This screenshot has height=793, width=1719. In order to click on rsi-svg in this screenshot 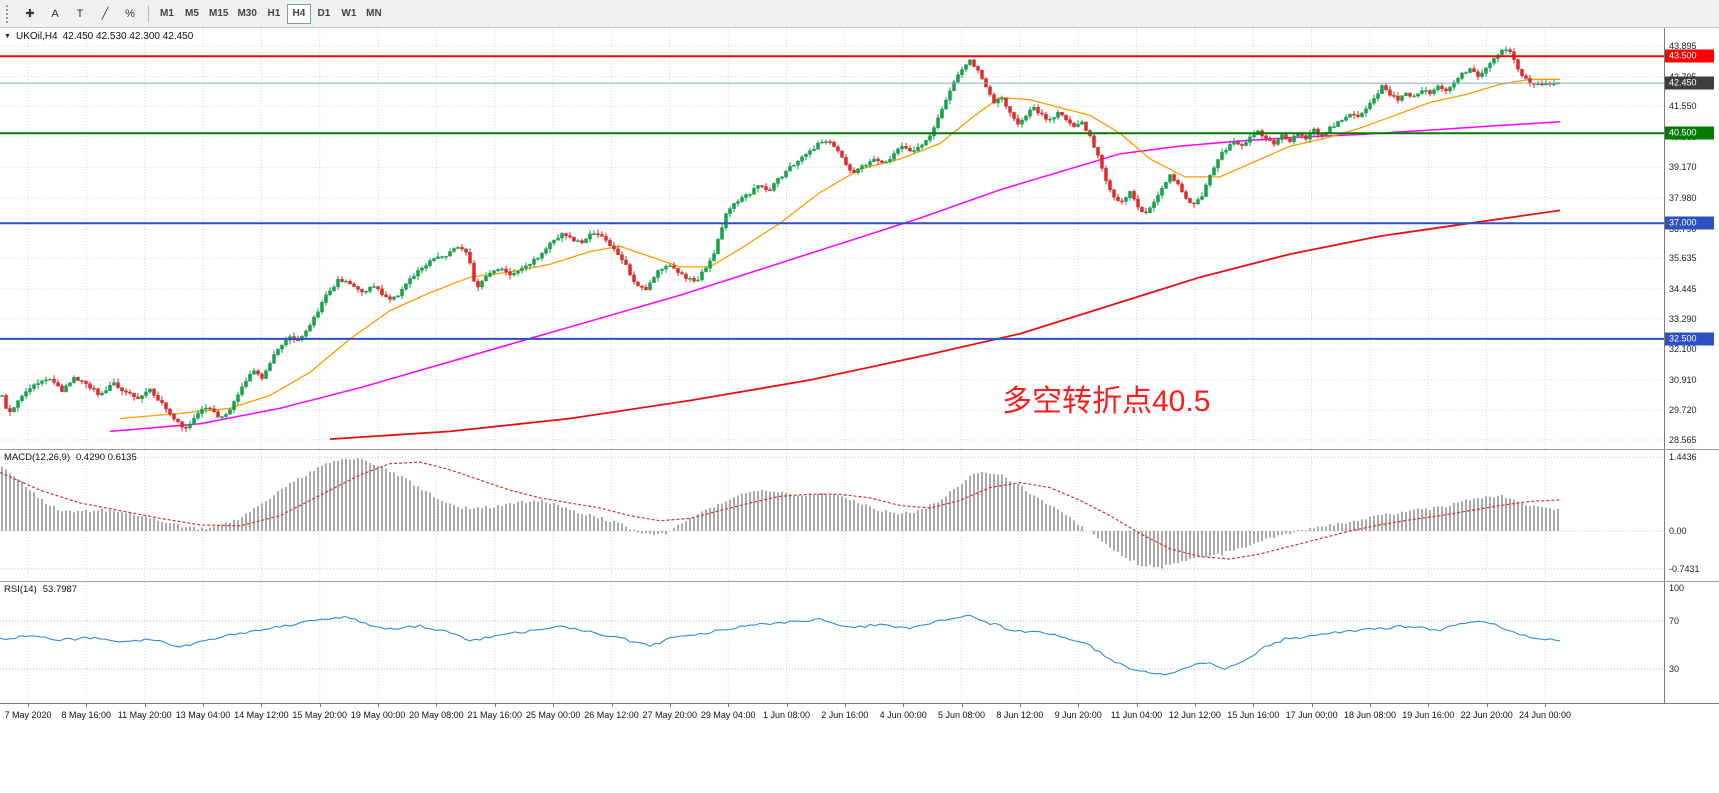, I will do `click(832, 642)`.